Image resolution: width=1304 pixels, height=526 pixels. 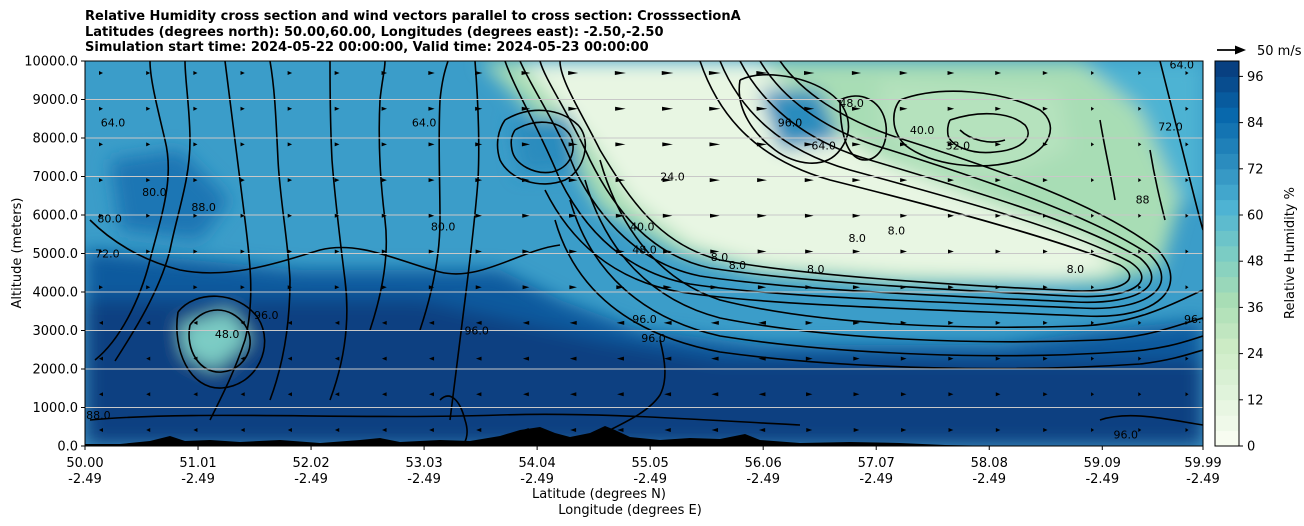 What do you see at coordinates (67, 447) in the screenshot?
I see `y-tick-label: 0.0` at bounding box center [67, 447].